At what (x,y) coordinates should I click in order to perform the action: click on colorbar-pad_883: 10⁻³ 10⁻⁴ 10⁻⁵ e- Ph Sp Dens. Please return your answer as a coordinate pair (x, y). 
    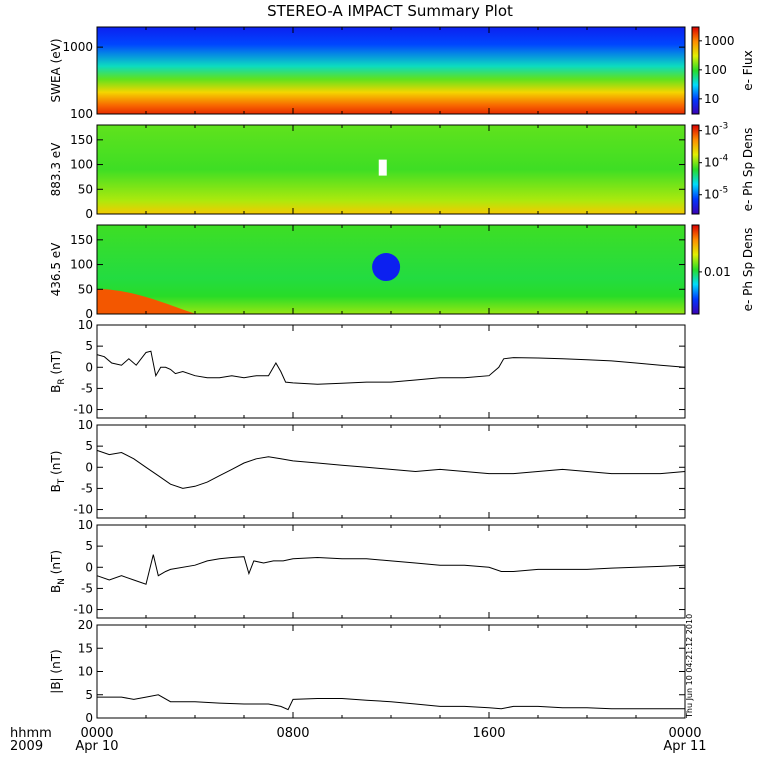
    Looking at the image, I should click on (723, 168).